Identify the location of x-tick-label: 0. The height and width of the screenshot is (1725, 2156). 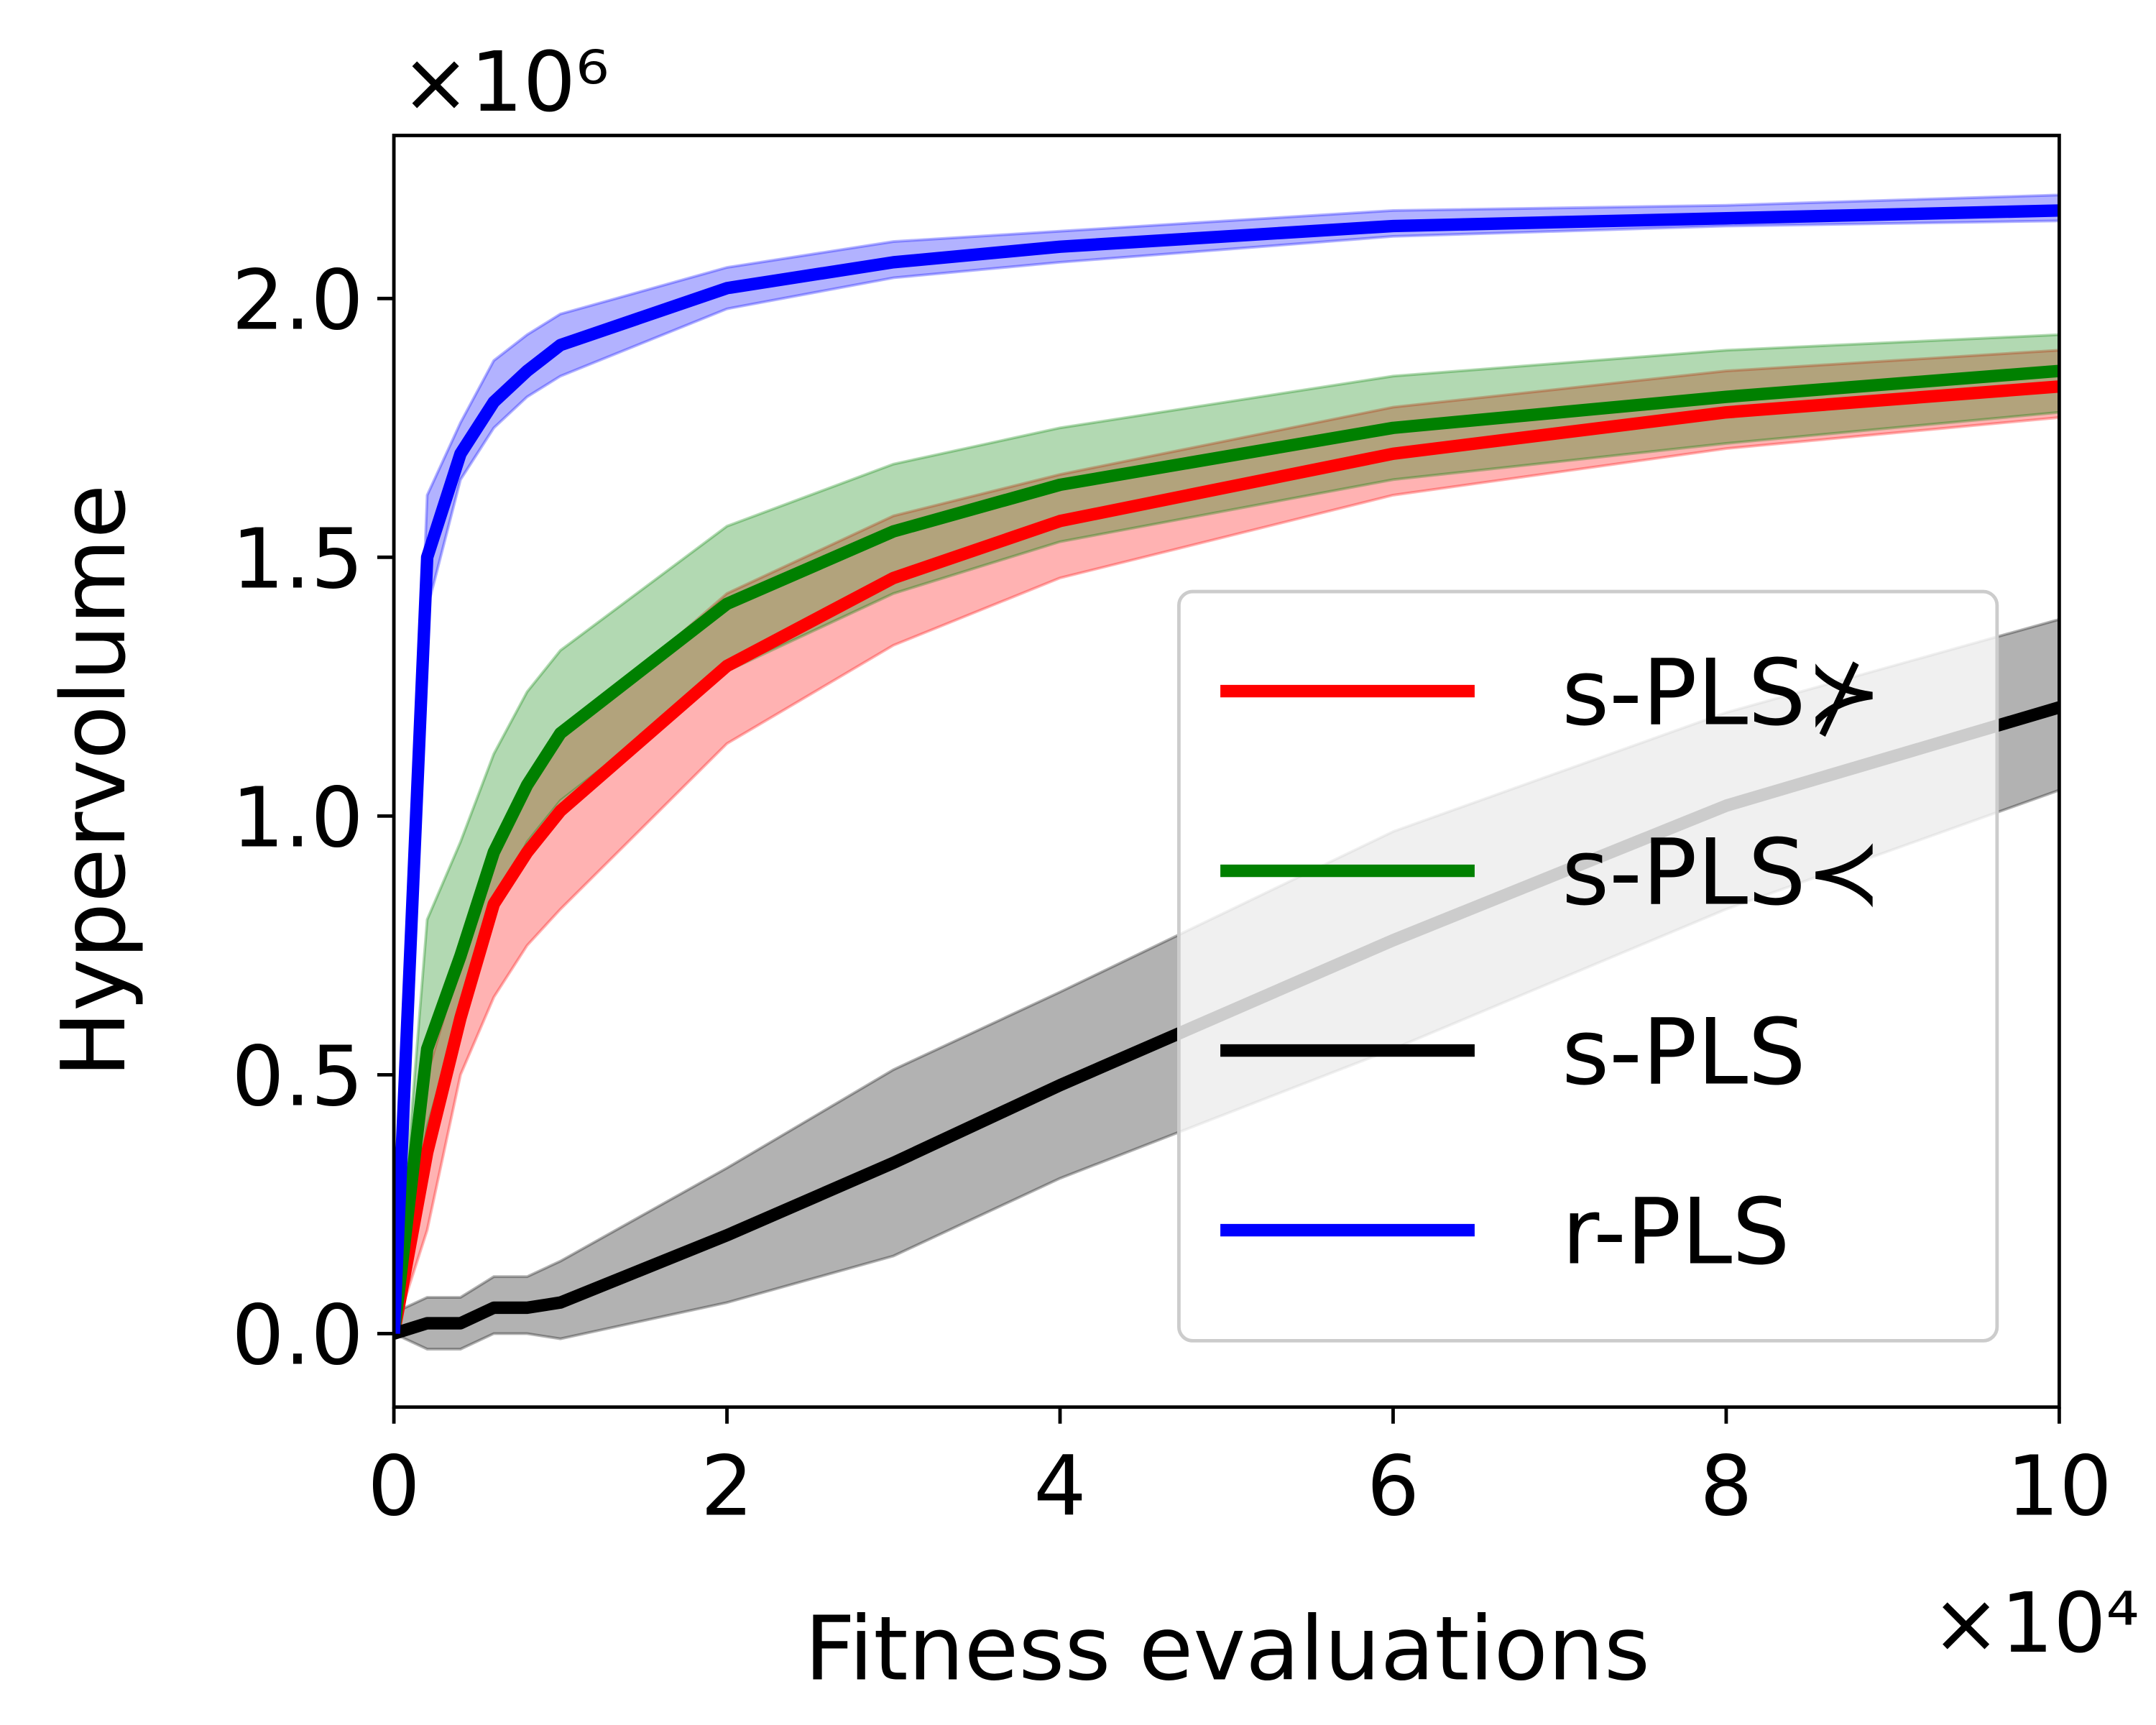
(394, 1487).